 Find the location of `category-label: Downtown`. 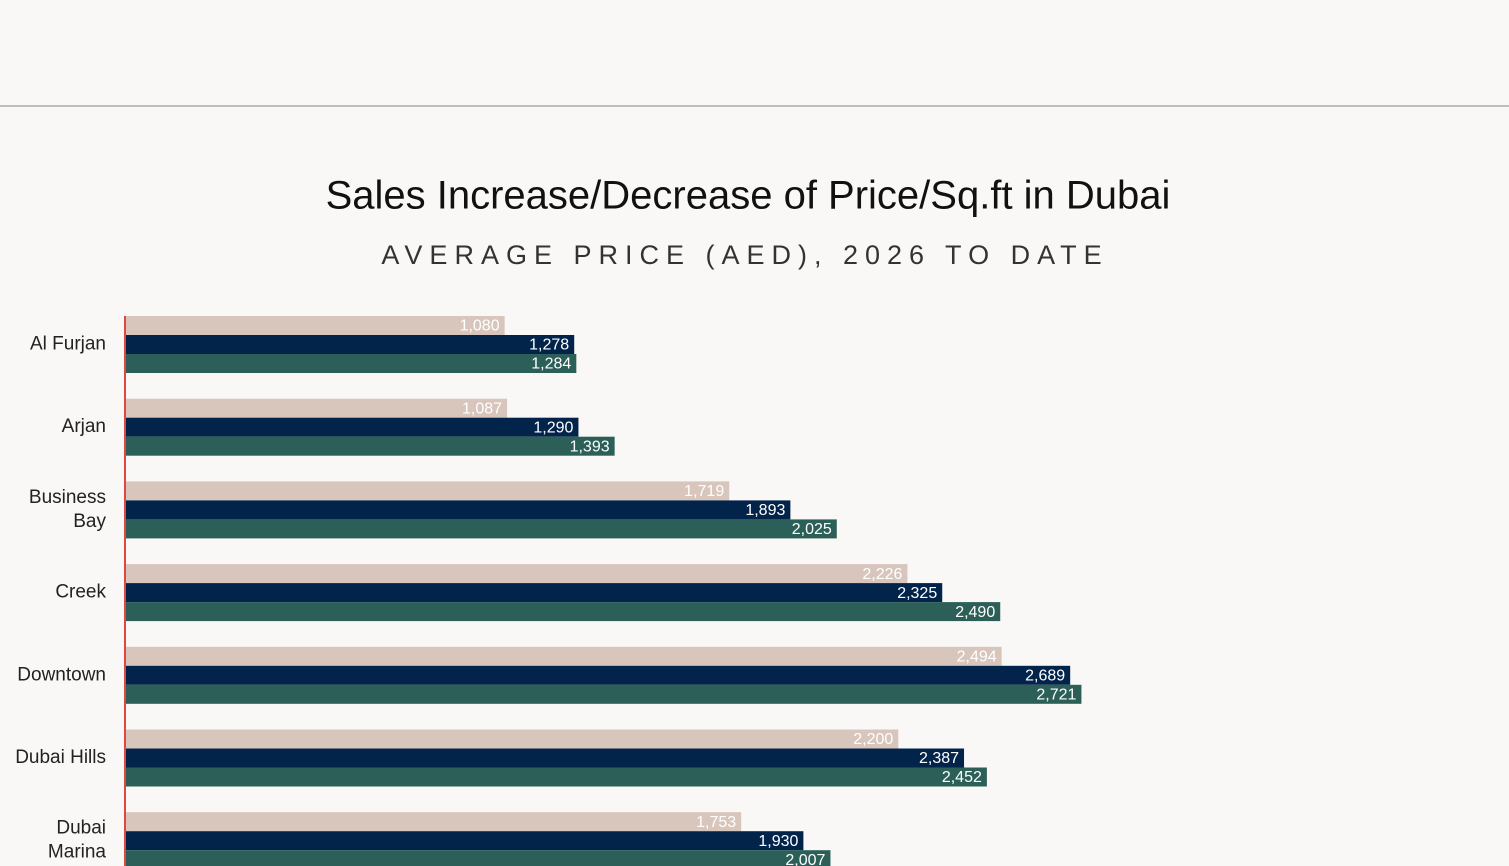

category-label: Downtown is located at coordinates (61, 674).